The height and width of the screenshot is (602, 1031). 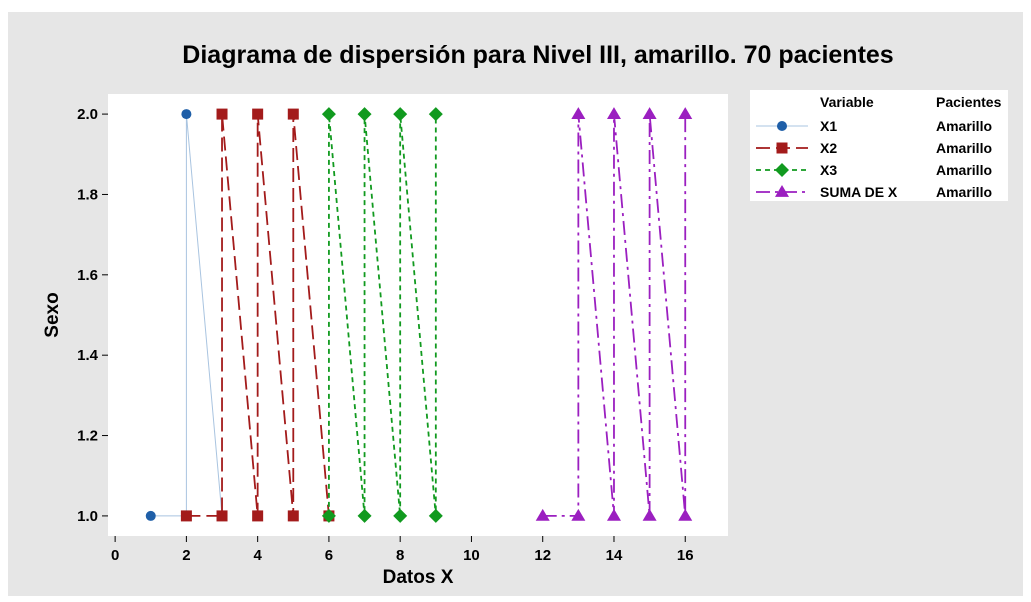 I want to click on series-suma-de-x, so click(x=614, y=314).